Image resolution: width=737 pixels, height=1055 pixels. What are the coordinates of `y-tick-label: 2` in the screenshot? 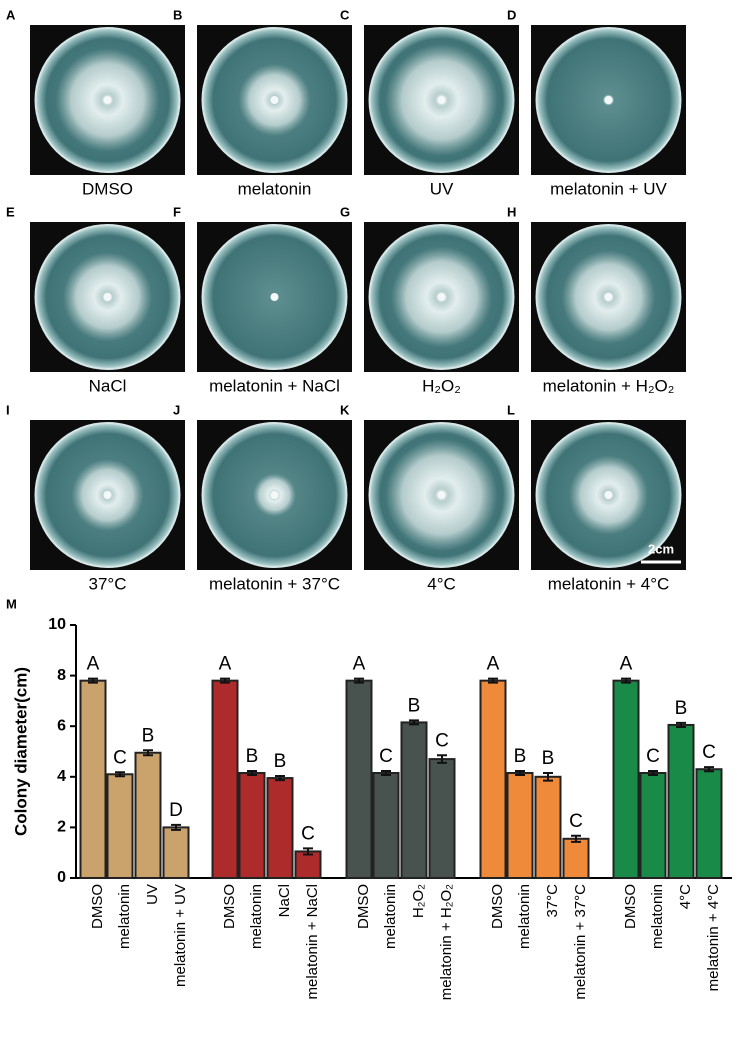 It's located at (61, 827).